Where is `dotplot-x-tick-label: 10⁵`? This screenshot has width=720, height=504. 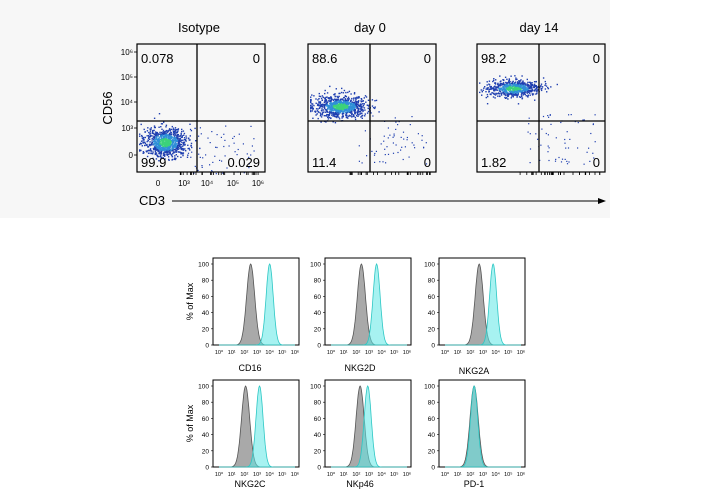
dotplot-x-tick-label: 10⁵ is located at coordinates (233, 183).